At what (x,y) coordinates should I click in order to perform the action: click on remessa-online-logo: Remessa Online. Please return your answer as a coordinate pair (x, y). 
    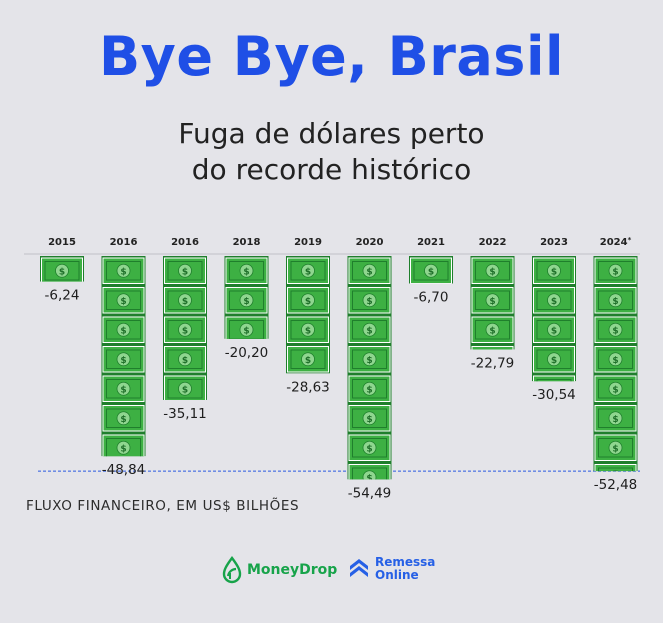
    Looking at the image, I should click on (391, 569).